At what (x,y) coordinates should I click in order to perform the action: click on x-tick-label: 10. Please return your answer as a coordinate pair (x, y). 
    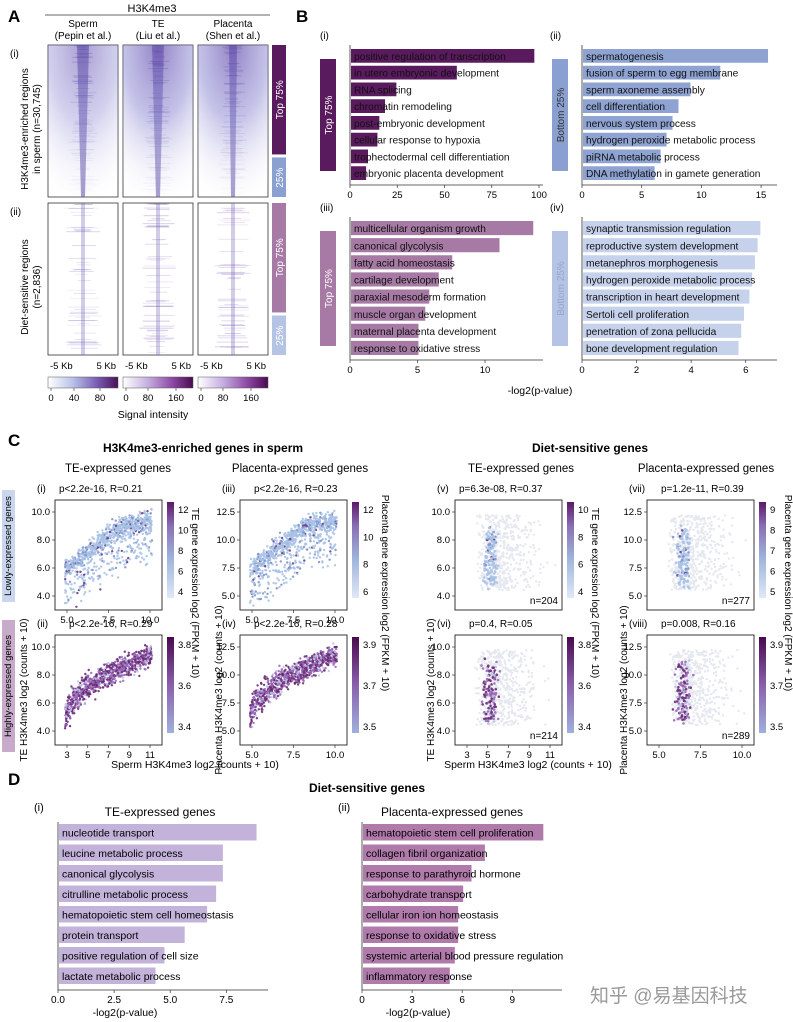
    Looking at the image, I should click on (485, 370).